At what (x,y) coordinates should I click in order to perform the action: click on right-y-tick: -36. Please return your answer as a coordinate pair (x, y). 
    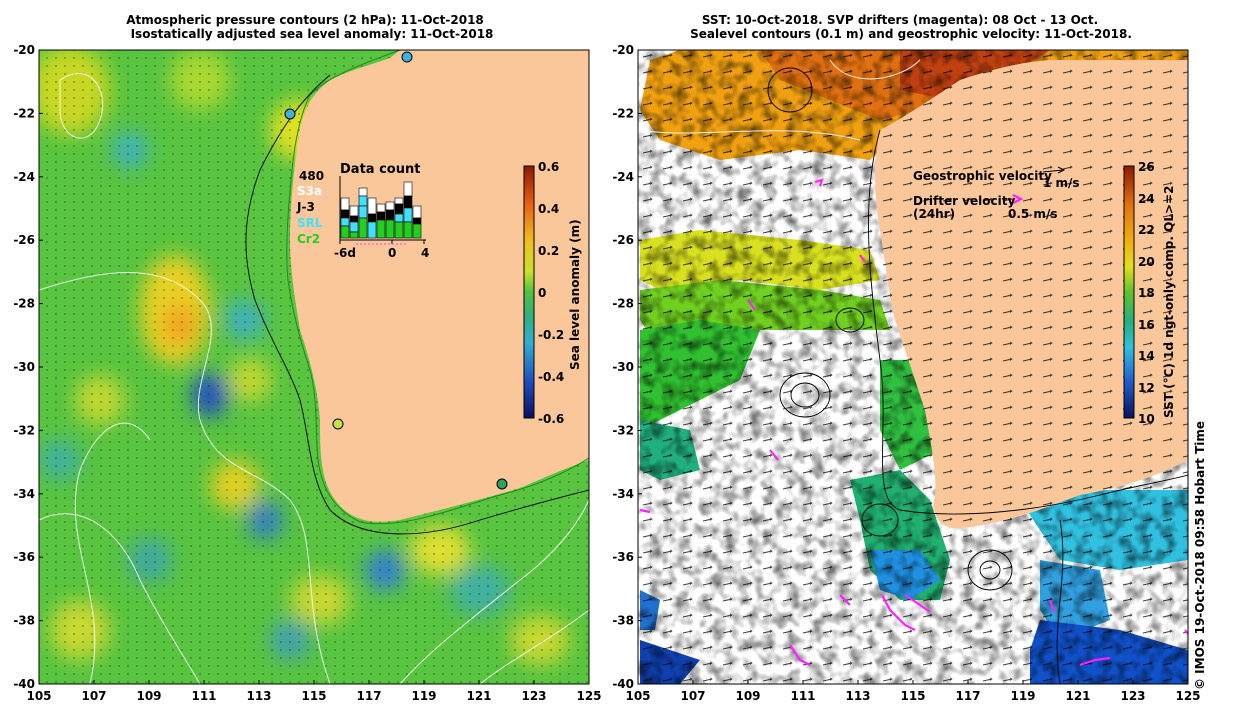
    Looking at the image, I should click on (623, 557).